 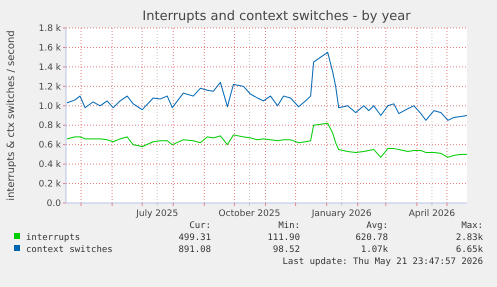 What do you see at coordinates (50, 165) in the screenshot?
I see `y-tick-label: 0.4 k` at bounding box center [50, 165].